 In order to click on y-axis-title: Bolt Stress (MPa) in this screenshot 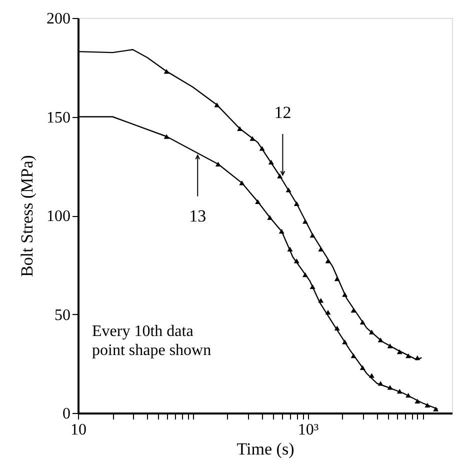, I will do `click(27, 216)`.